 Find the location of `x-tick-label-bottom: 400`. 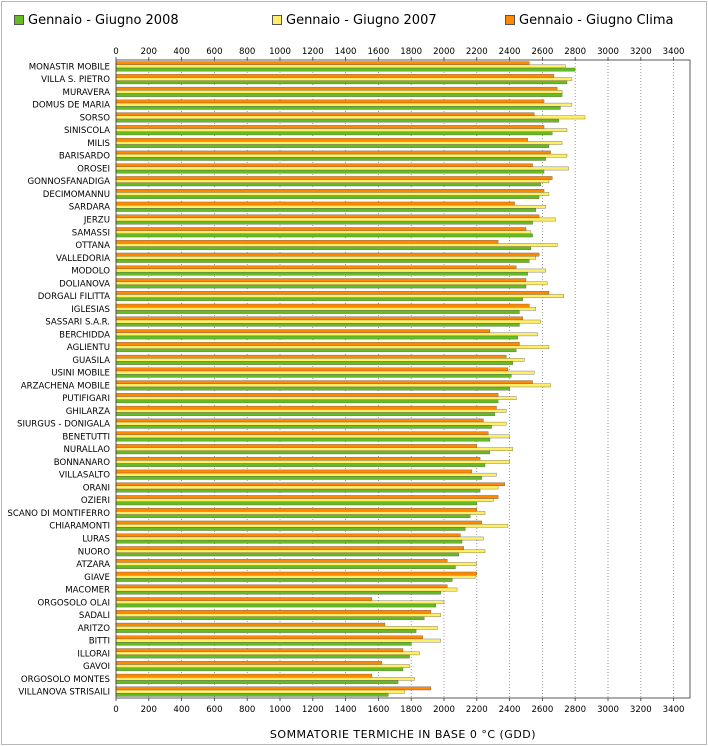

x-tick-label-bottom: 400 is located at coordinates (181, 710).